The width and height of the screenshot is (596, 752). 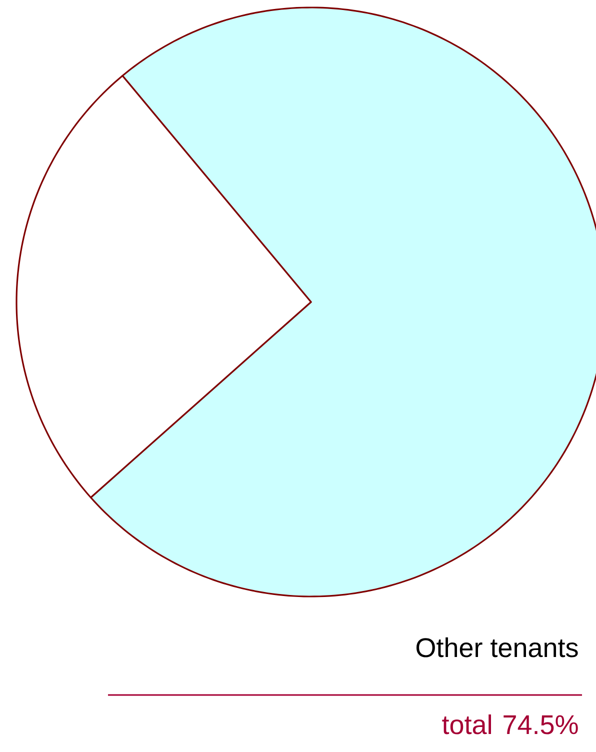 What do you see at coordinates (497, 647) in the screenshot?
I see `slice-label: Other tenants` at bounding box center [497, 647].